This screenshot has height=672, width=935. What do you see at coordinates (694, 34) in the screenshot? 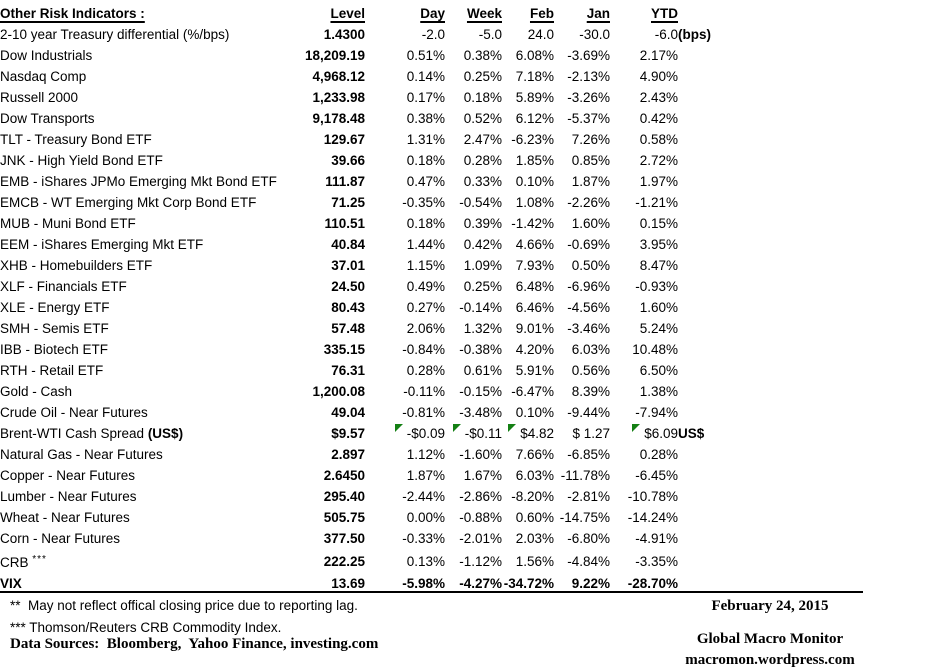
I see `row-suffix: (bps)` at bounding box center [694, 34].